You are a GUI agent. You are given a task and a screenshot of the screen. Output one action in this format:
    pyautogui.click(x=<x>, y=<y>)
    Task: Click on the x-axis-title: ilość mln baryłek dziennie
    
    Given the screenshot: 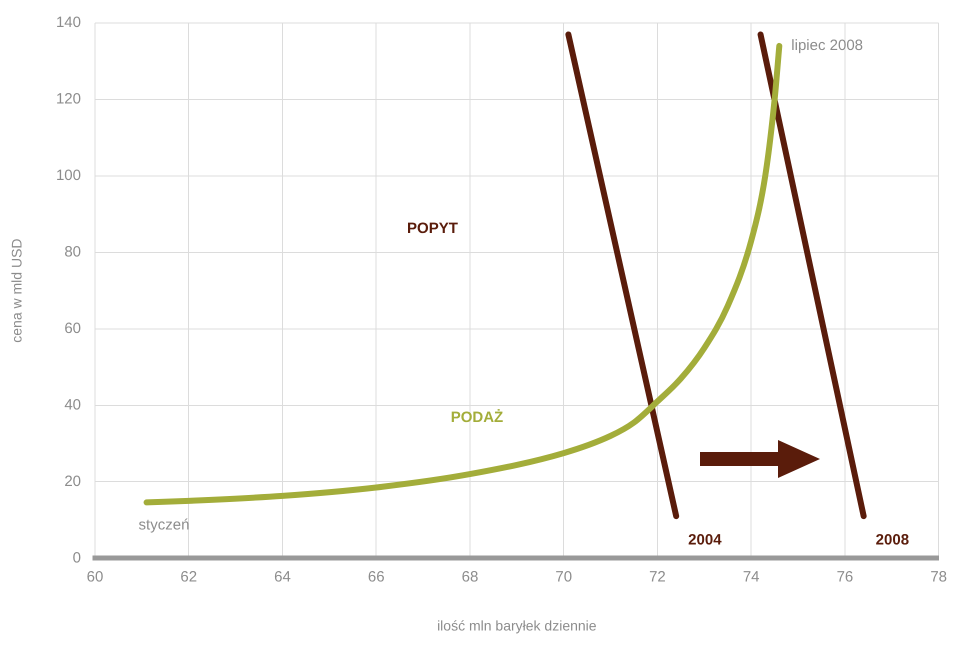 What is the action you would take?
    pyautogui.click(x=517, y=625)
    